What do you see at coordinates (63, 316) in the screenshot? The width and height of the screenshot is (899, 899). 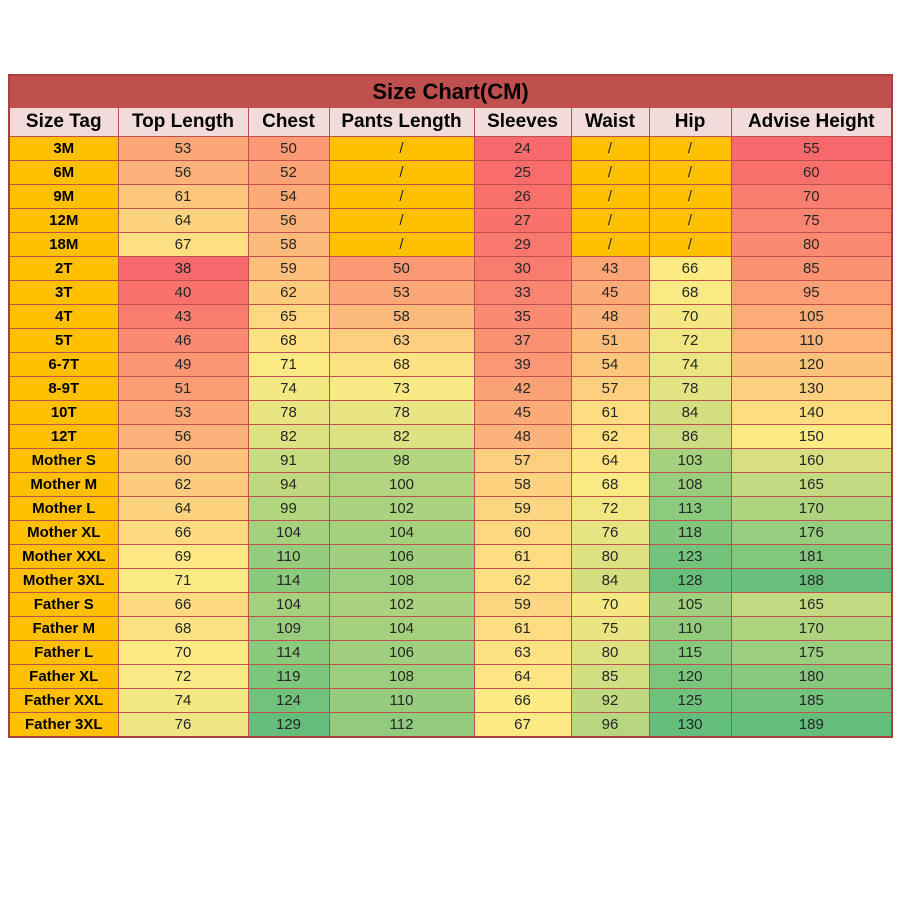 I see `size-tag-cell: 4T` at bounding box center [63, 316].